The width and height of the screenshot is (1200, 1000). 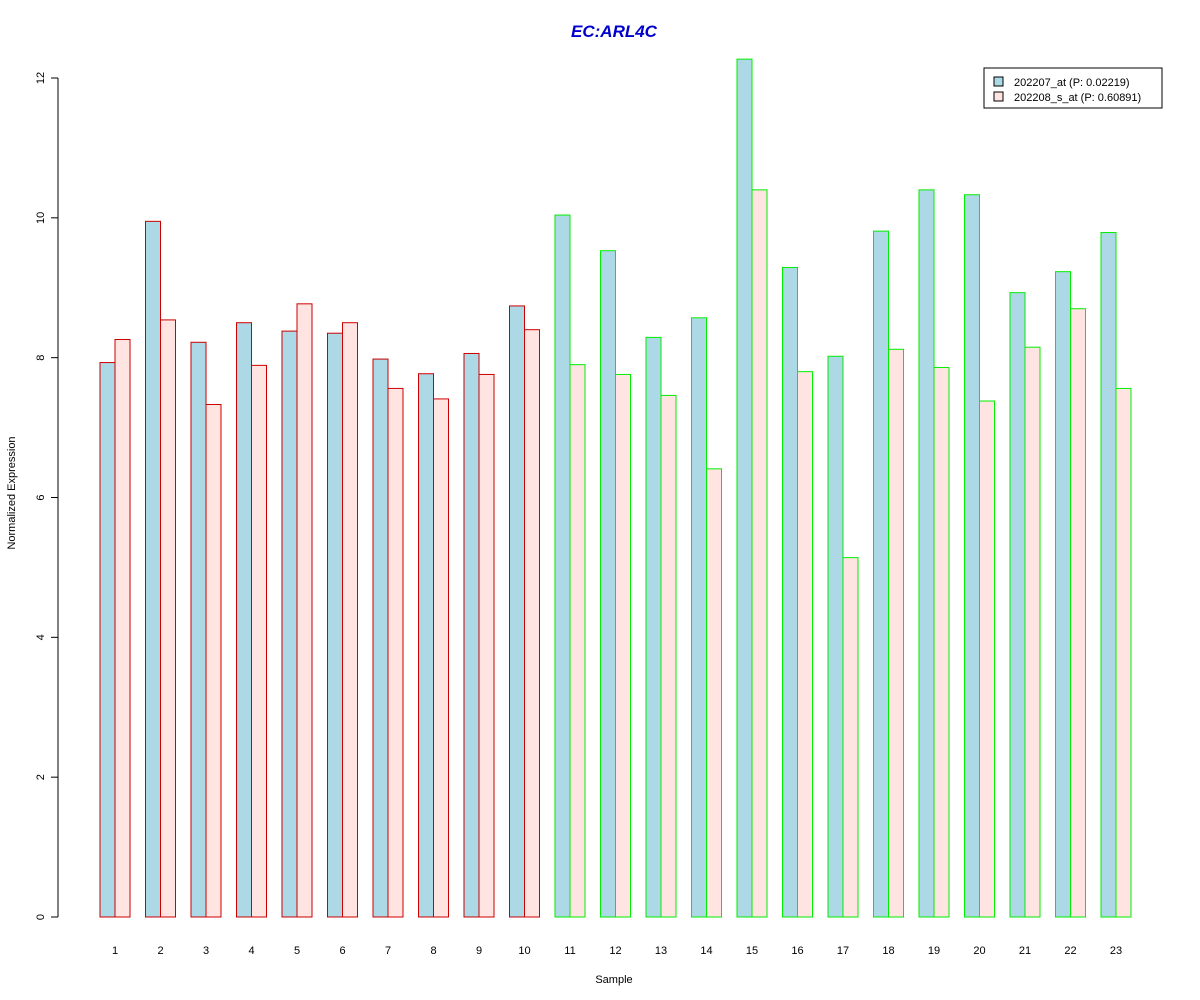 What do you see at coordinates (115, 951) in the screenshot?
I see `x-tick-label: 1` at bounding box center [115, 951].